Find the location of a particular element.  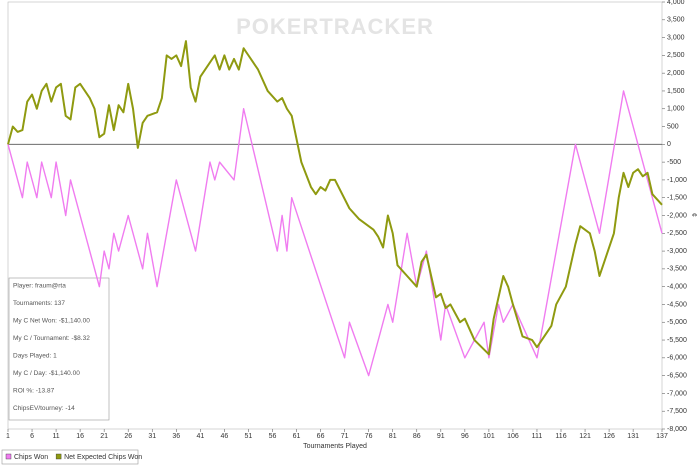

y-tick-label: -6,000 is located at coordinates (677, 358).